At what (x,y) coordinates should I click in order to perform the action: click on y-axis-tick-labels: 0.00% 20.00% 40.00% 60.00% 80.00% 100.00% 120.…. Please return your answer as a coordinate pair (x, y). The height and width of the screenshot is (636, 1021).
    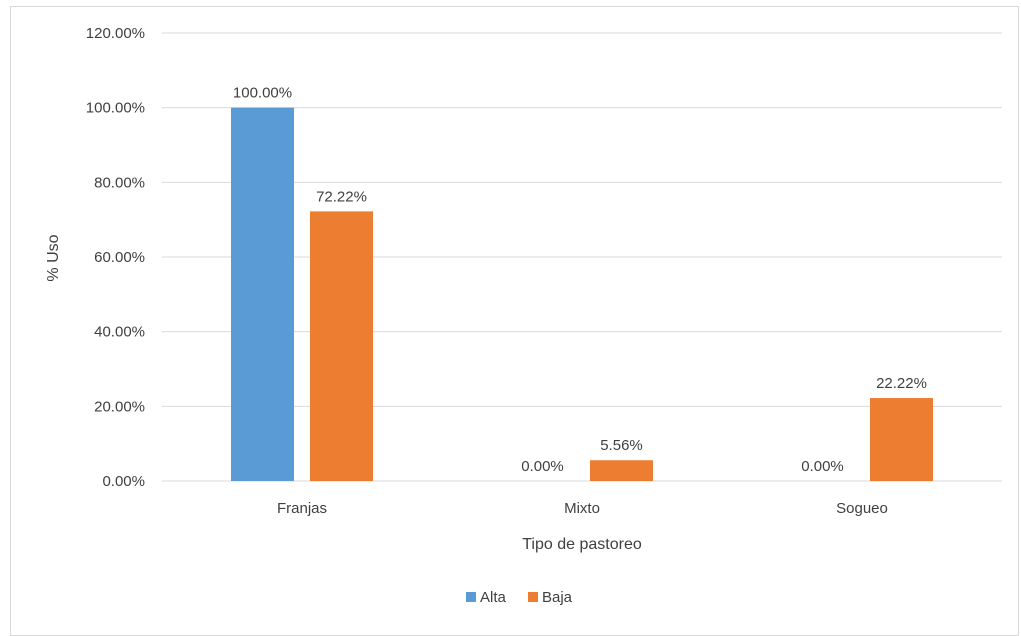
    Looking at the image, I should click on (115, 257).